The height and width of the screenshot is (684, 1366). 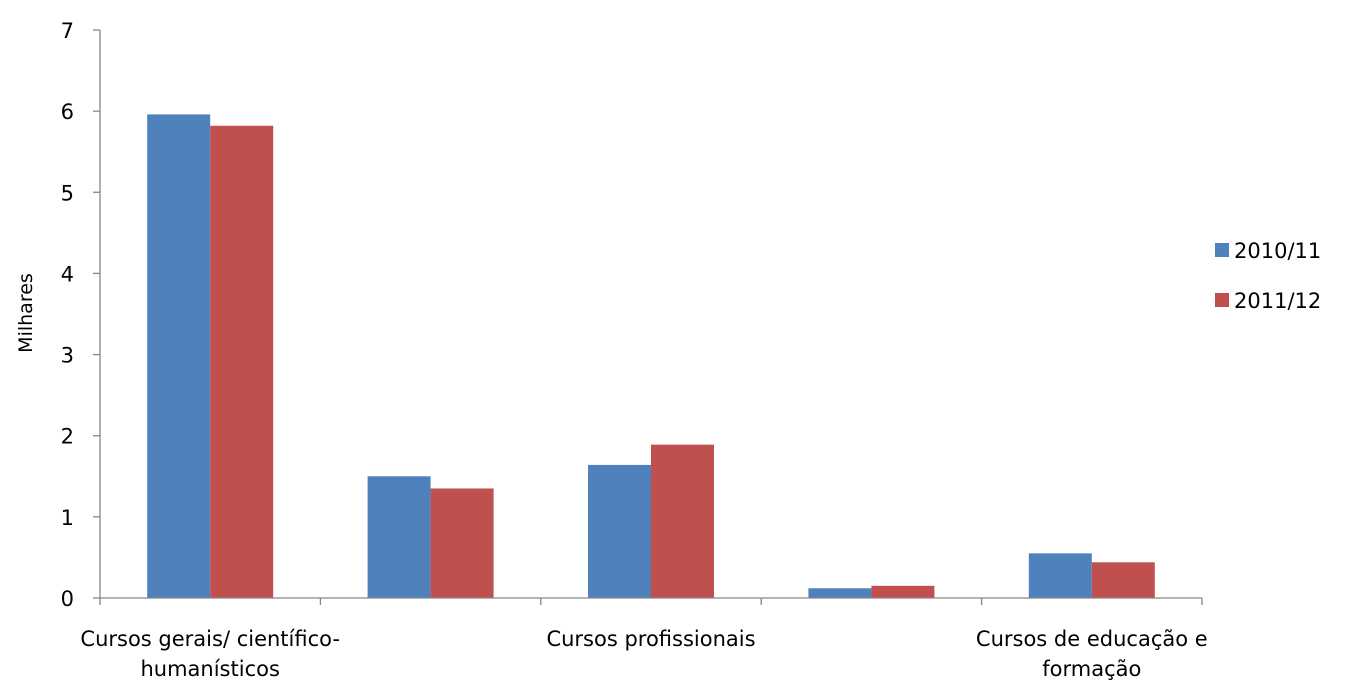 What do you see at coordinates (1277, 301) in the screenshot?
I see `legend-label-2: 2011/12` at bounding box center [1277, 301].